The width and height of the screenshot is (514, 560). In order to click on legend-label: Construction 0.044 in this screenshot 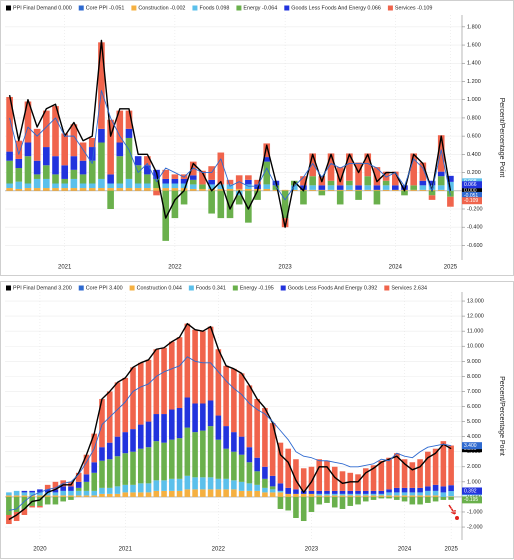, I will do `click(159, 288)`.